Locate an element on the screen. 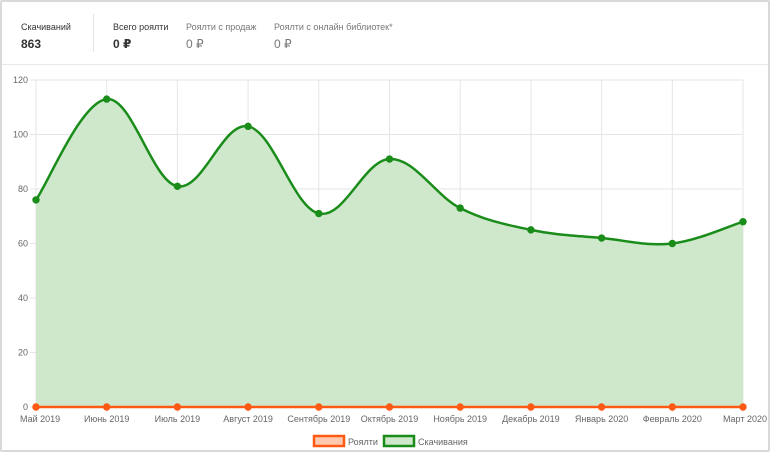  stat-label: Роялти с онлайн библиотек* is located at coordinates (333, 27).